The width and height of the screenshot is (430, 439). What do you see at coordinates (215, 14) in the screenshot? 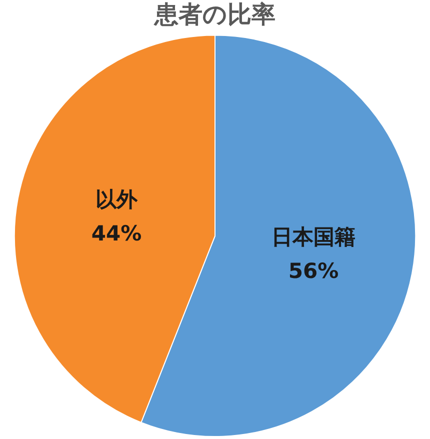
I see `chart-title: 患者の比率` at bounding box center [215, 14].